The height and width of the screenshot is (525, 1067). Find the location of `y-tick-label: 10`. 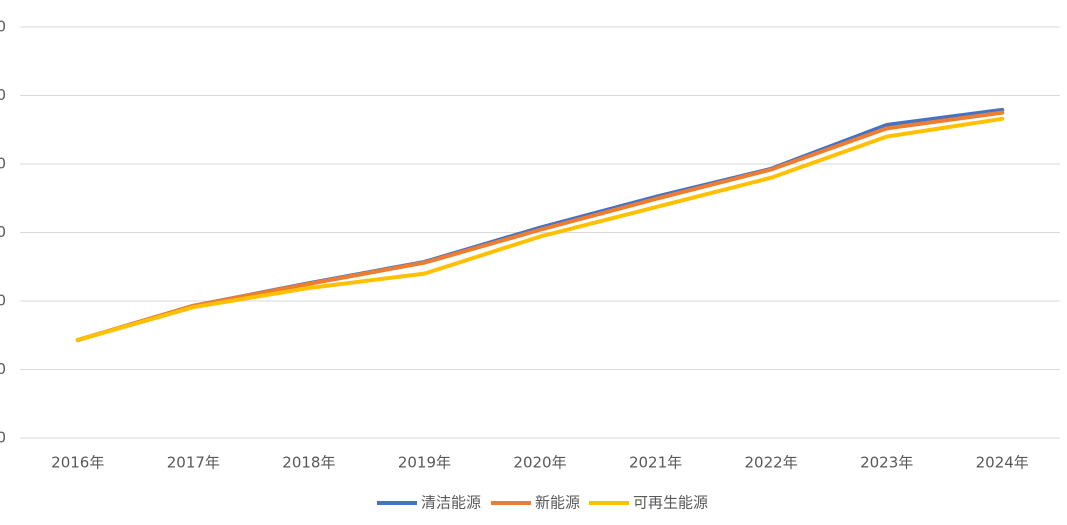

y-tick-label: 10 is located at coordinates (3, 369).